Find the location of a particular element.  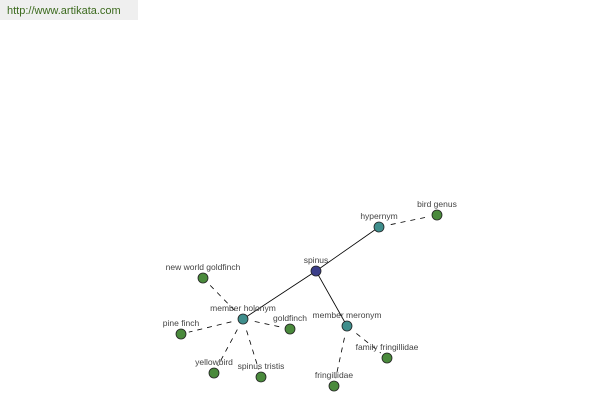

node-goldfinch is located at coordinates (290, 329).